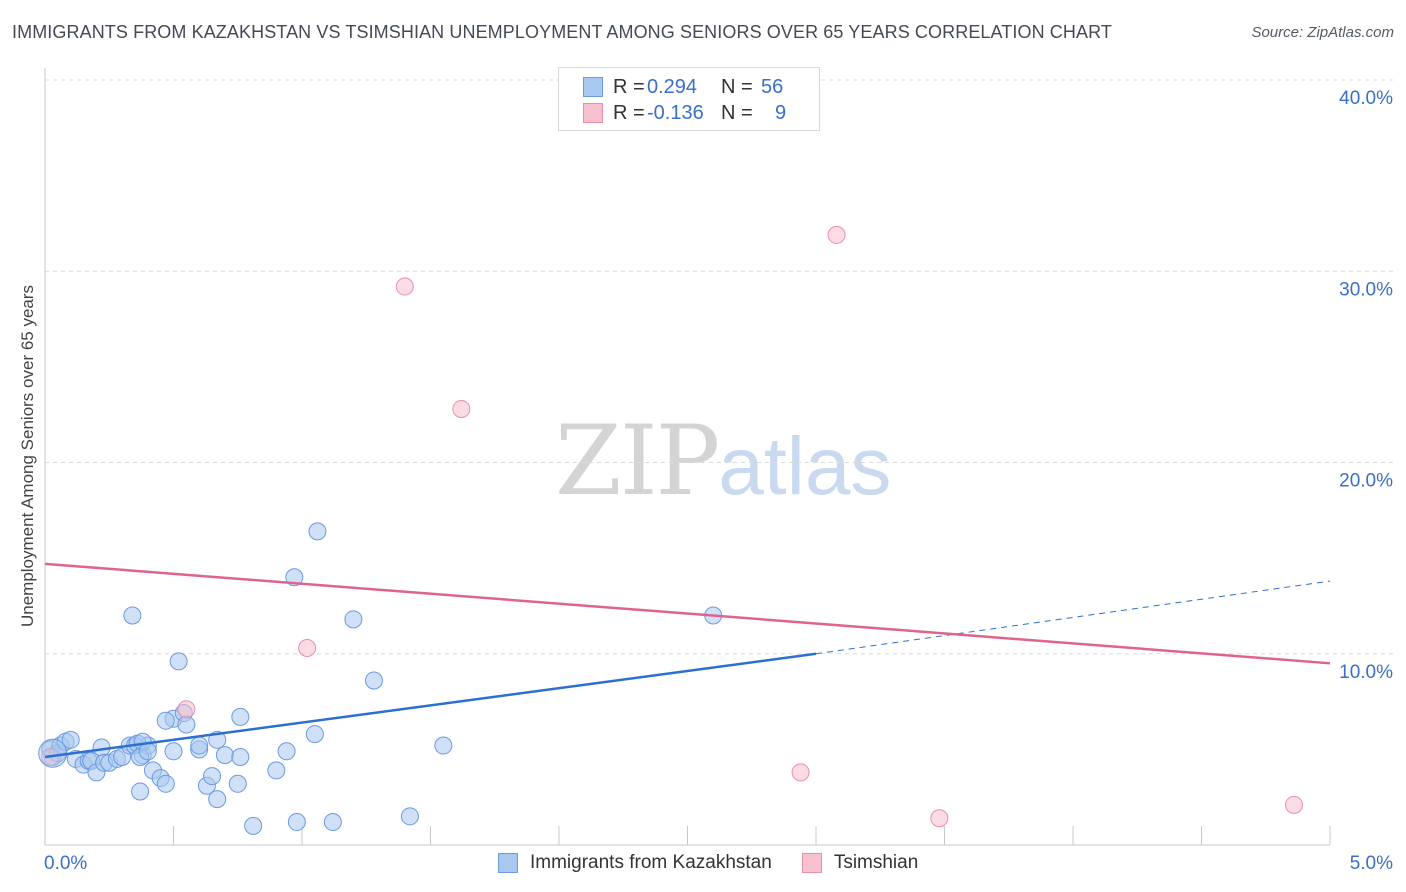 This screenshot has height=892, width=1406. I want to click on correlation-legend: R = 0.294 N = 56 R = -0.136 N = 9, so click(689, 99).